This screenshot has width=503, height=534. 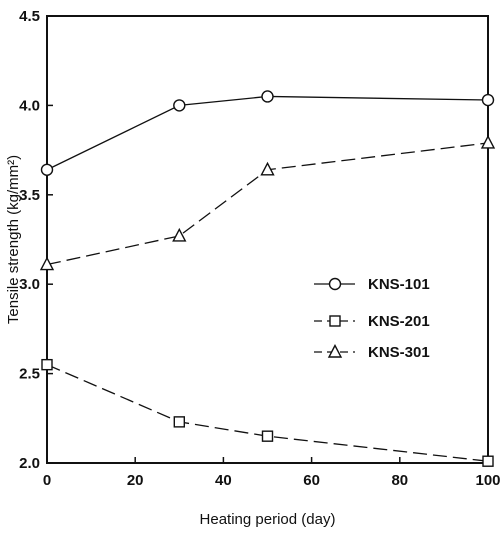 I want to click on x-tick-label: 80, so click(x=399, y=480).